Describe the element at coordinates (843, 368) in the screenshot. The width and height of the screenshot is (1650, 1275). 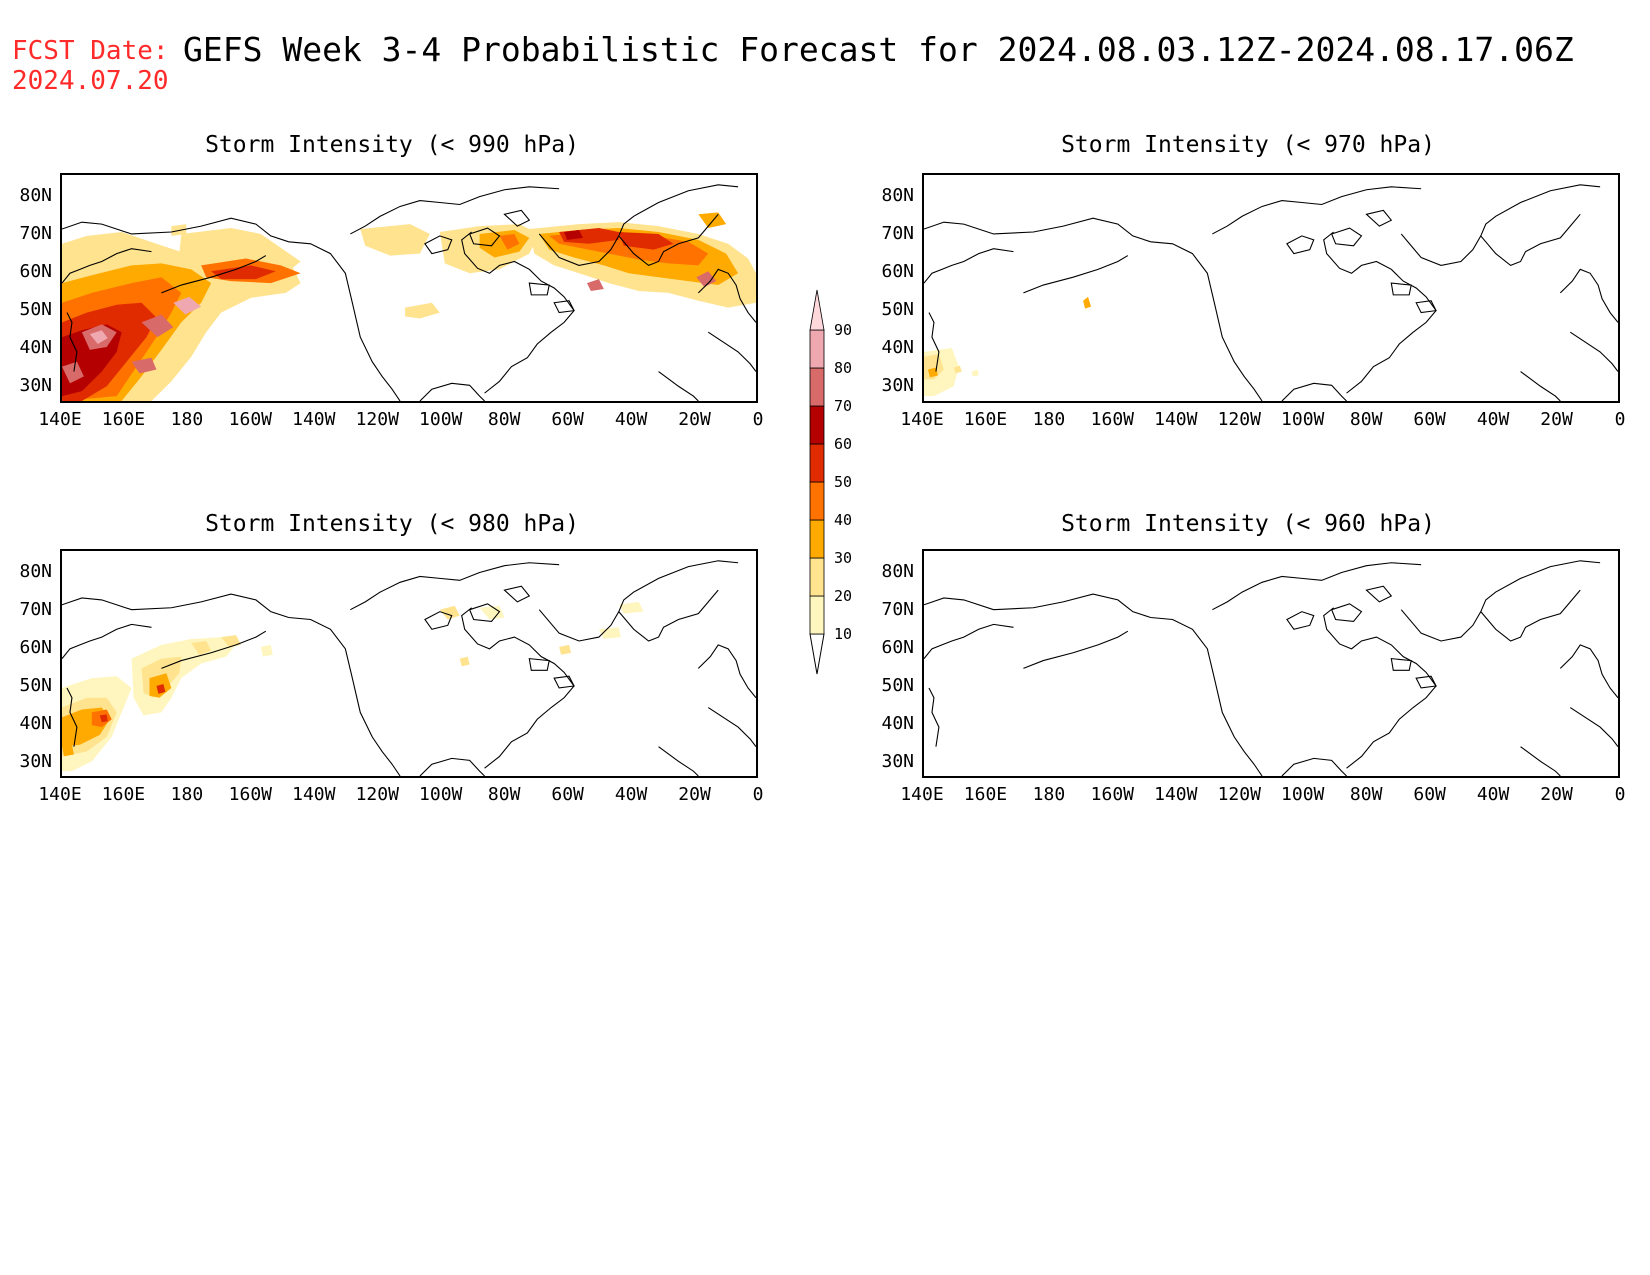
I see `colorbar-level-label: 80` at that location.